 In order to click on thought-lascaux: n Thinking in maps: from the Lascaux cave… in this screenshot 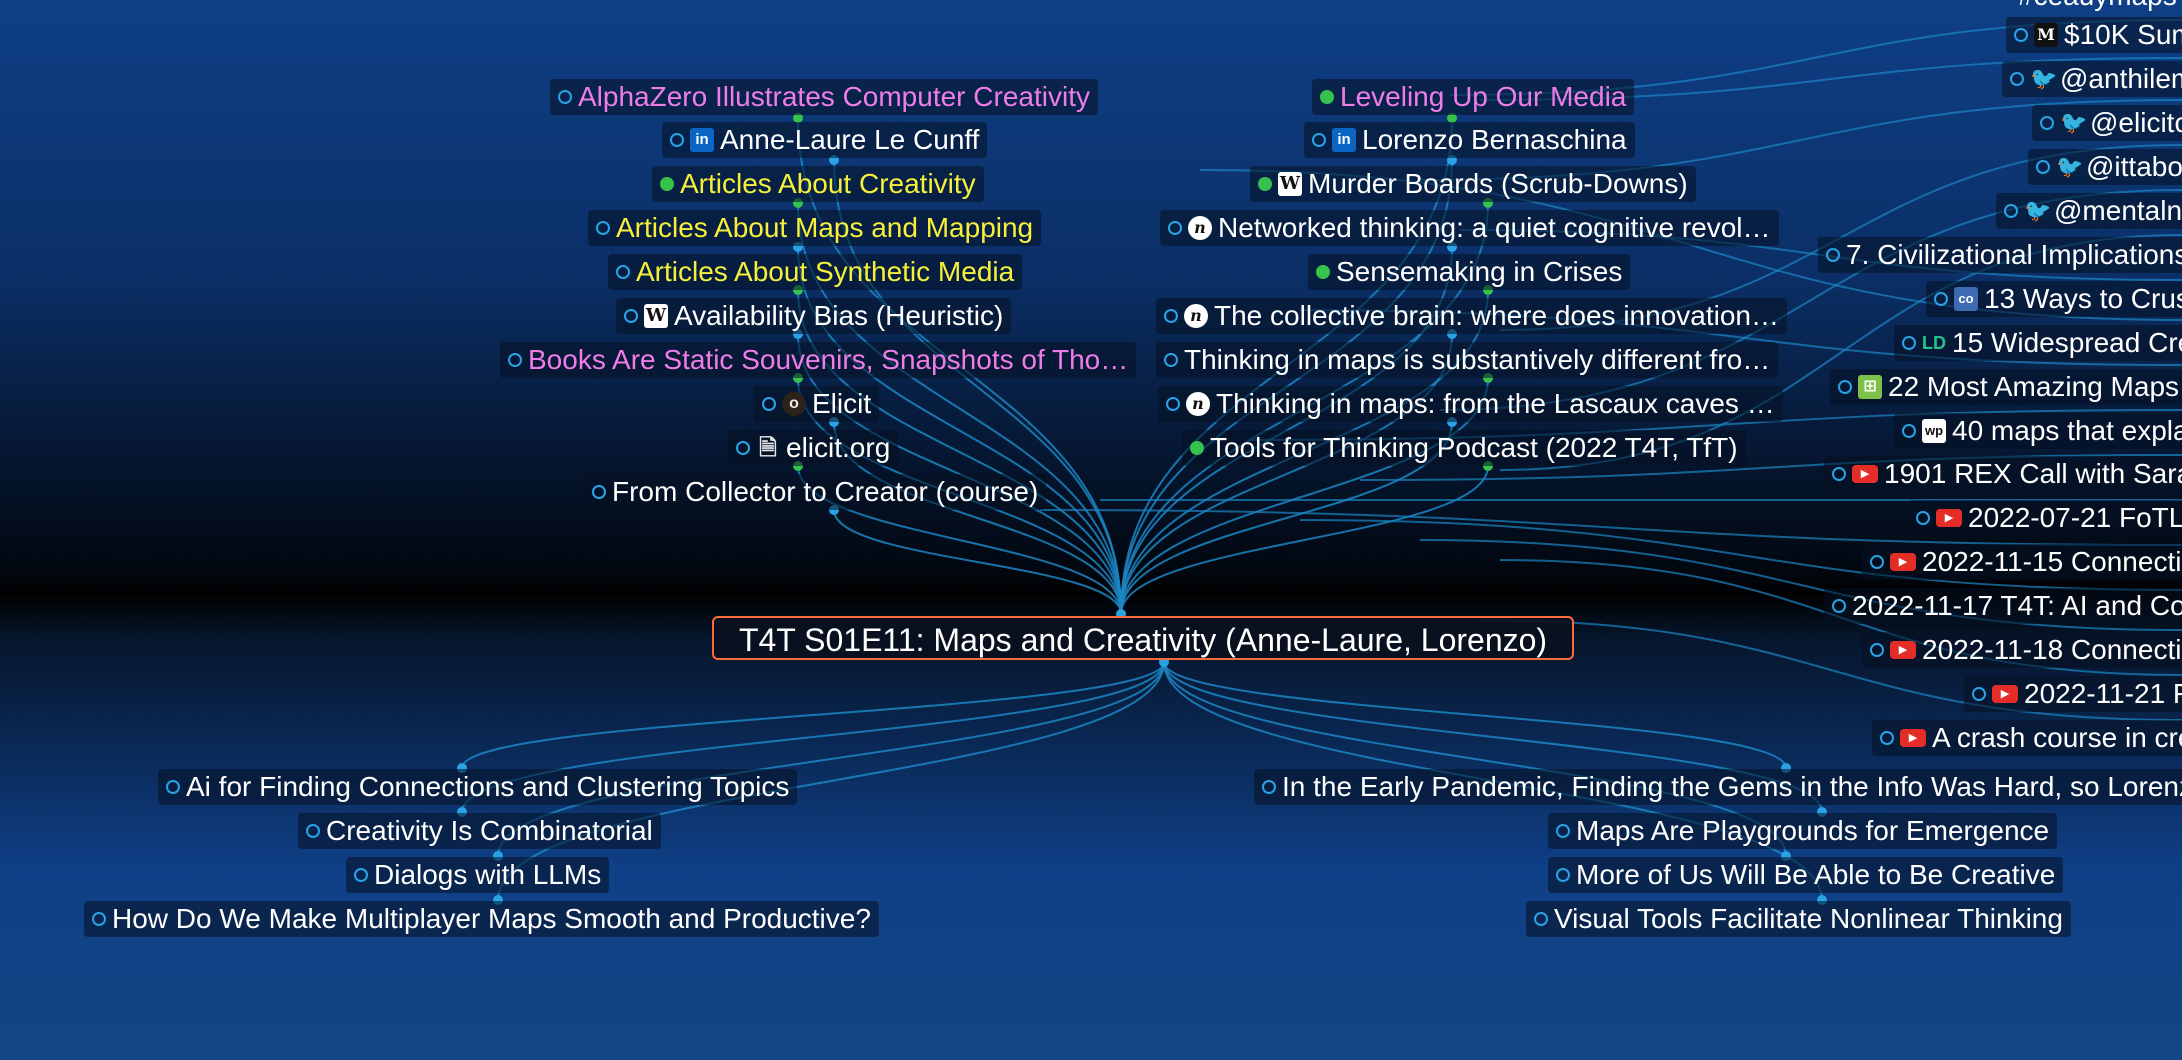, I will do `click(1470, 404)`.